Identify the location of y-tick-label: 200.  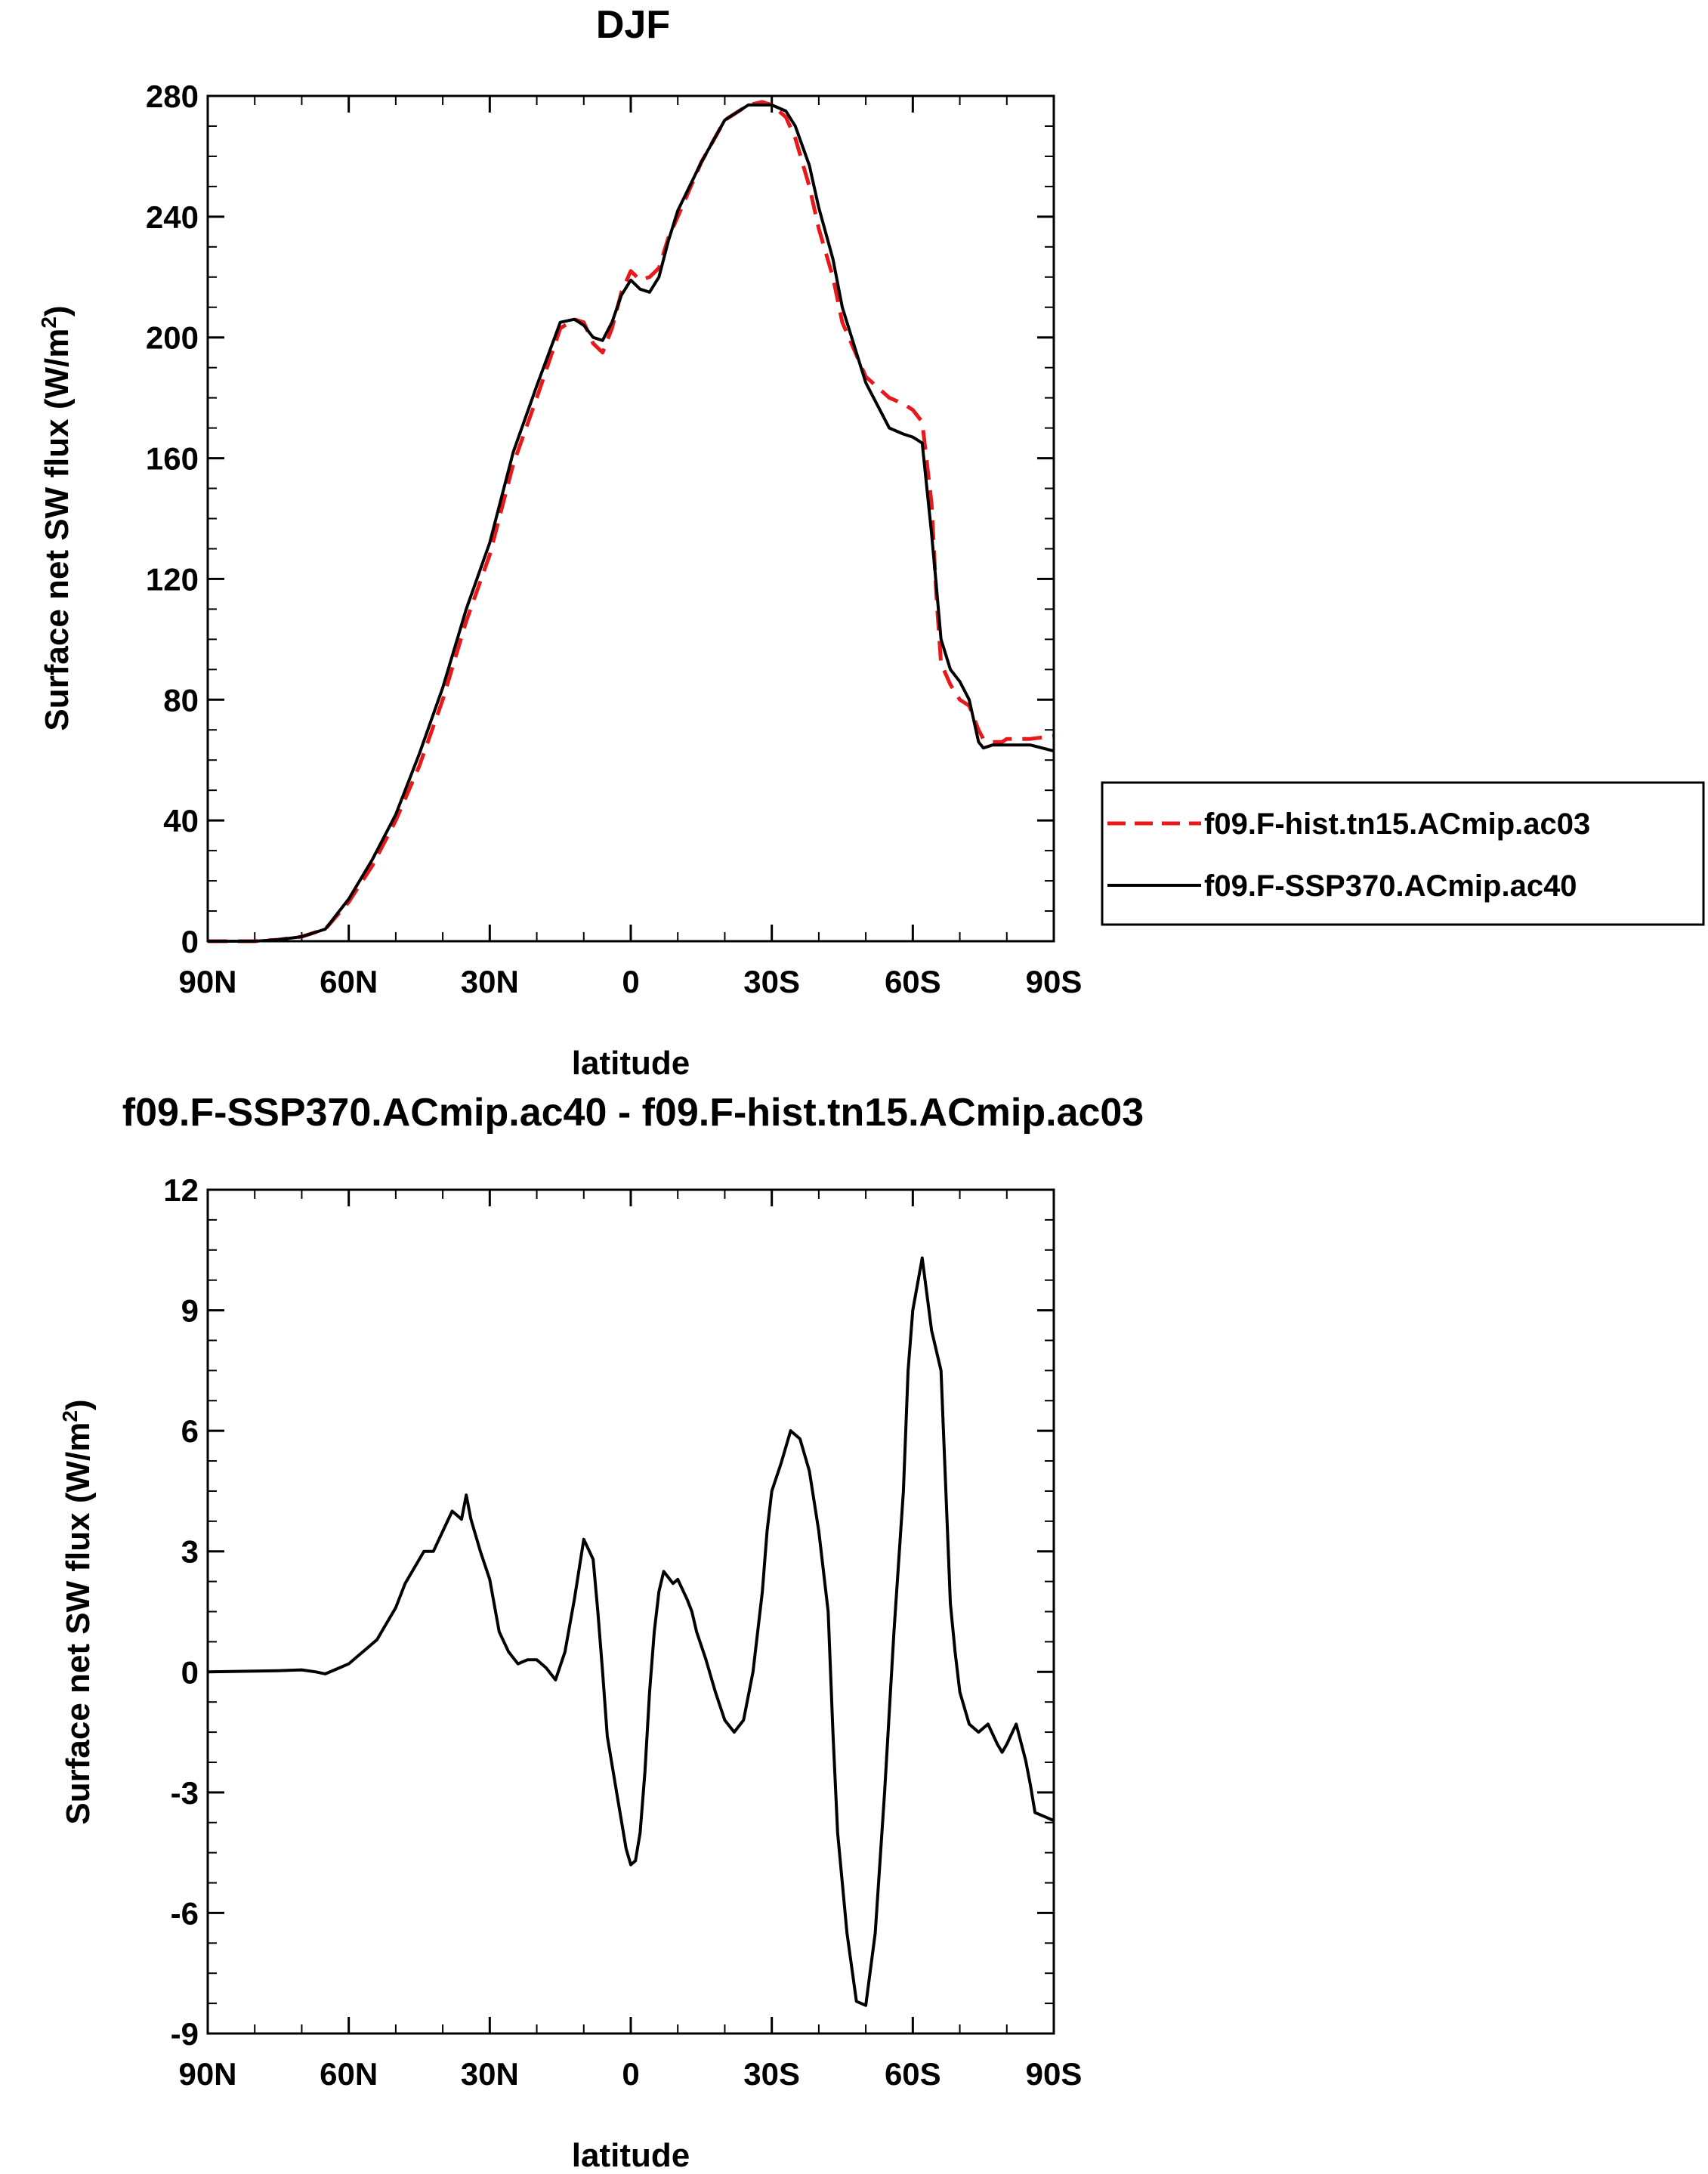
(172, 338).